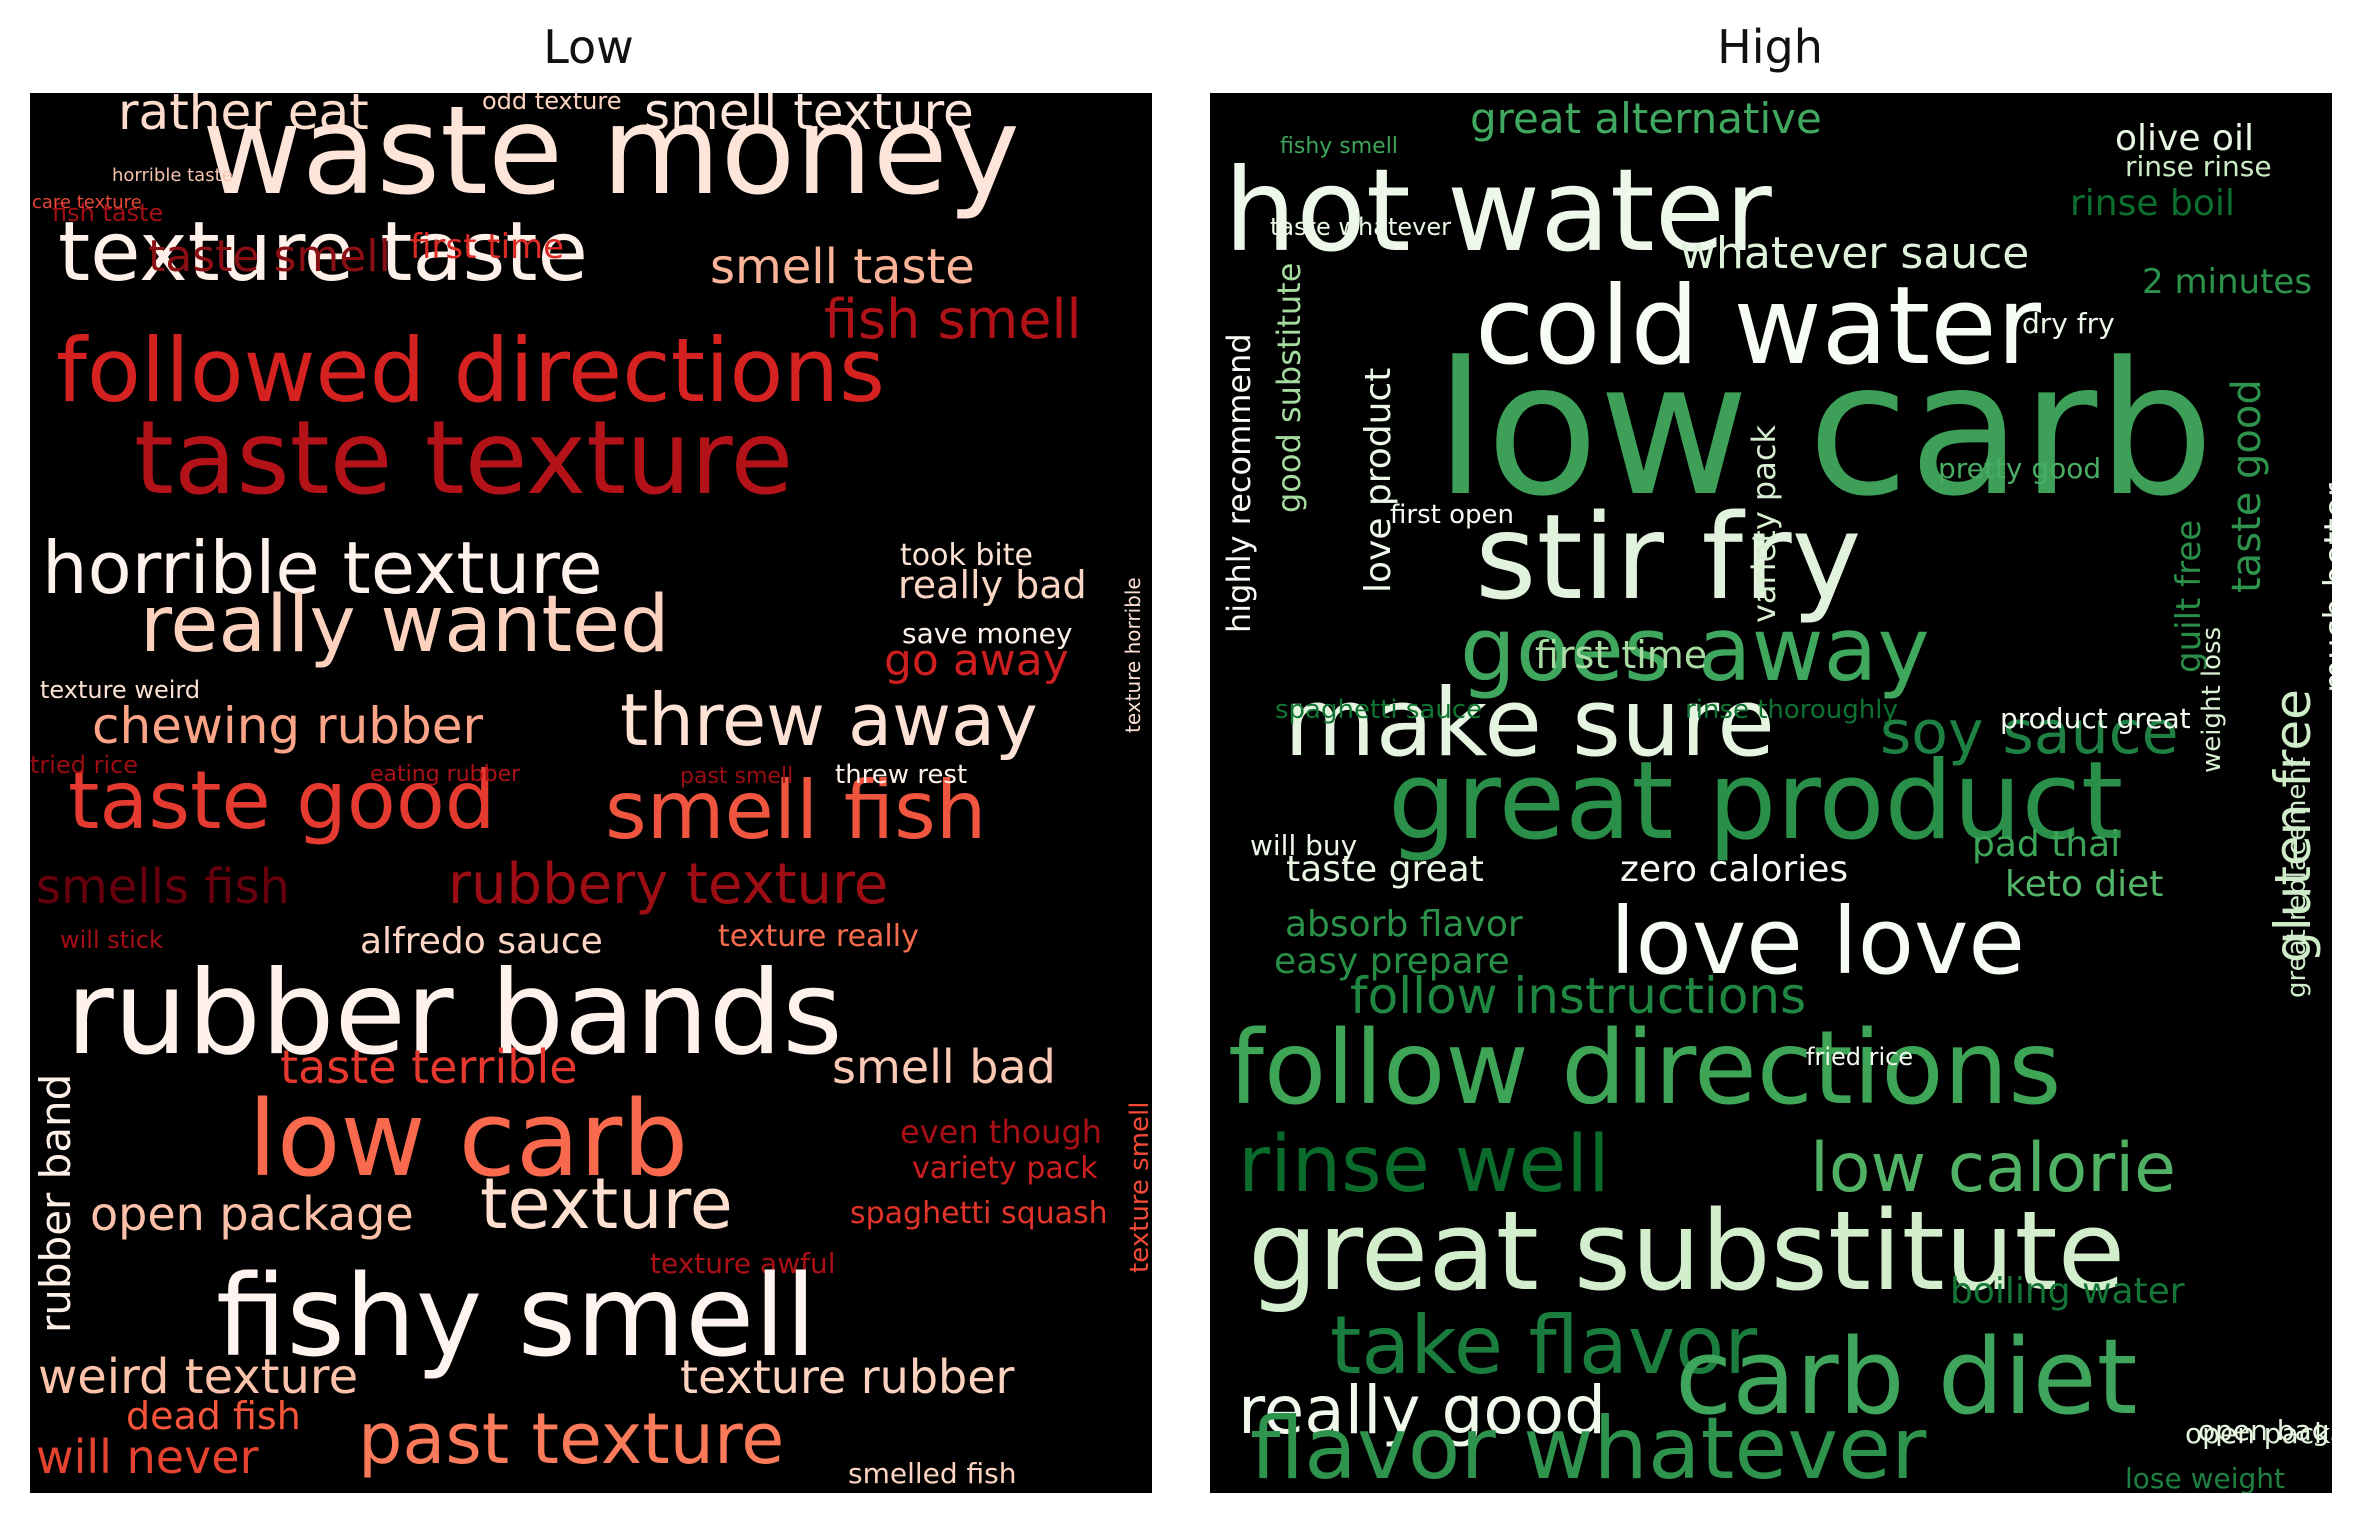 Image resolution: width=2355 pixels, height=1521 pixels. What do you see at coordinates (1005, 1168) in the screenshot?
I see `word-low-39: variety pack` at bounding box center [1005, 1168].